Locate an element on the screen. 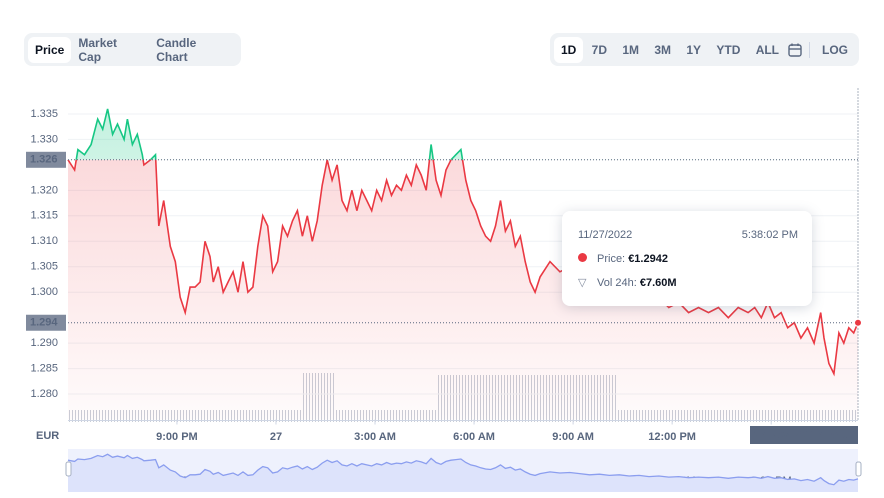 Image resolution: width=884 pixels, height=498 pixels. y-tick-label: 1.285 is located at coordinates (44, 368).